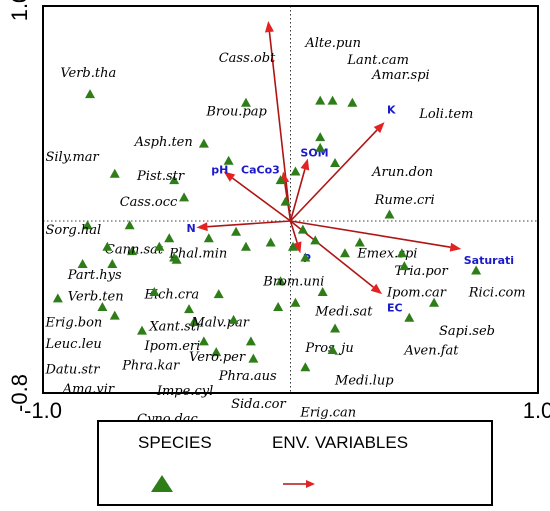 The image size is (550, 511). I want to click on species-label-ipom-car: Ipom.car, so click(416, 292).